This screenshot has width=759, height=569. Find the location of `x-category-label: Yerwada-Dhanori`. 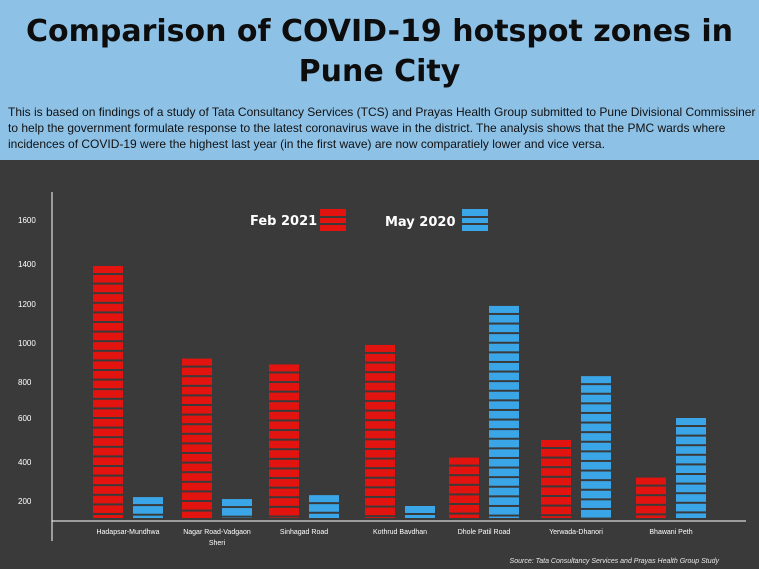

x-category-label: Yerwada-Dhanori is located at coordinates (576, 532).